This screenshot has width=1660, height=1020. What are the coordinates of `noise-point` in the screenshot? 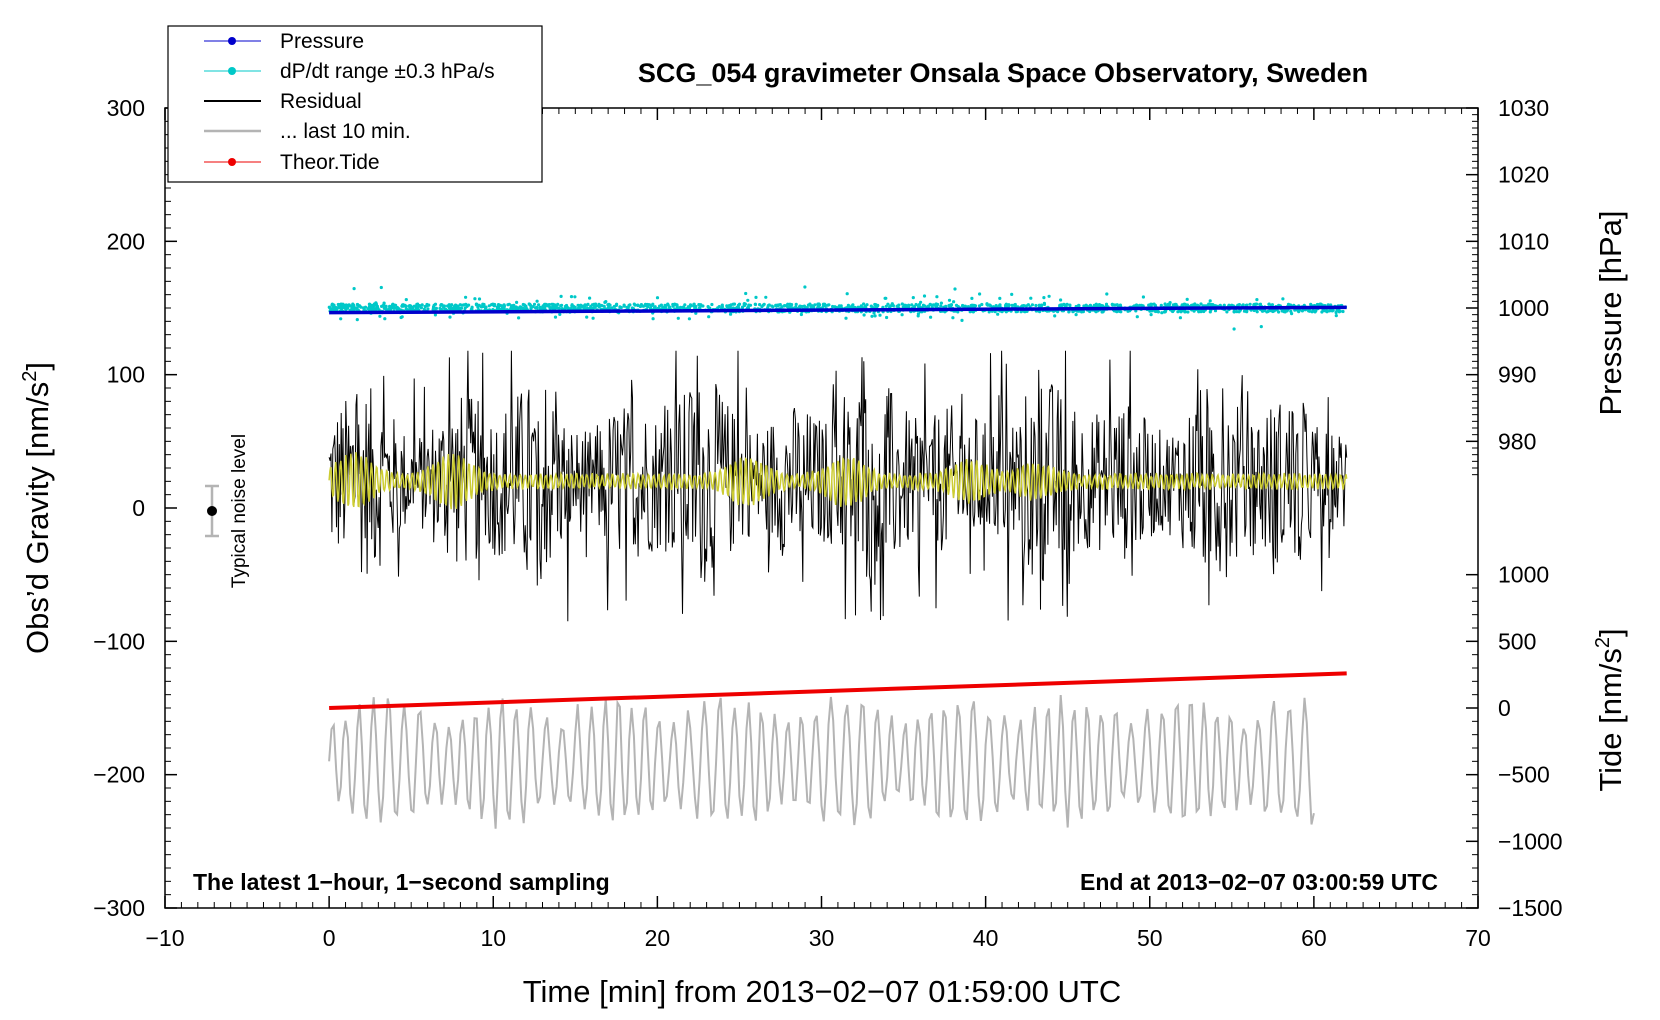 It's located at (212, 511).